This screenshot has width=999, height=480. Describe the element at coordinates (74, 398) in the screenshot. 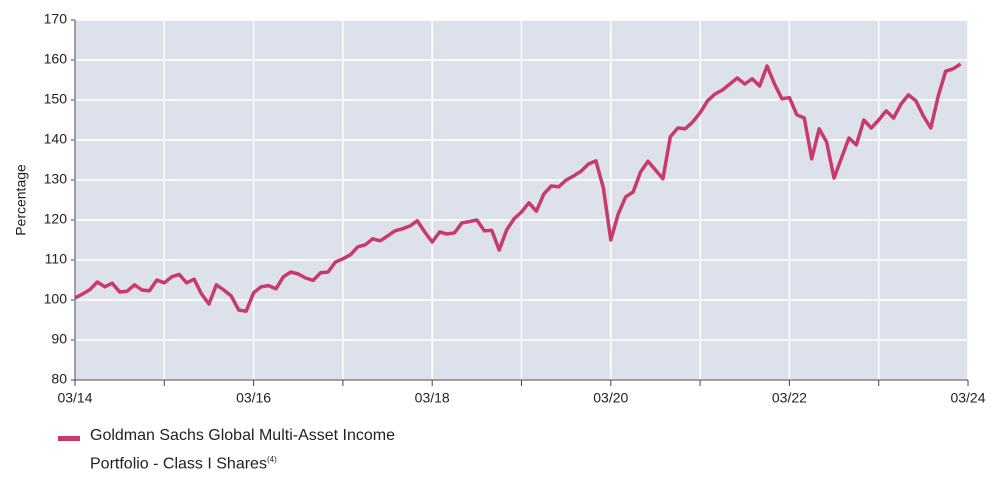

I see `x-tick-label: 03/14` at that location.